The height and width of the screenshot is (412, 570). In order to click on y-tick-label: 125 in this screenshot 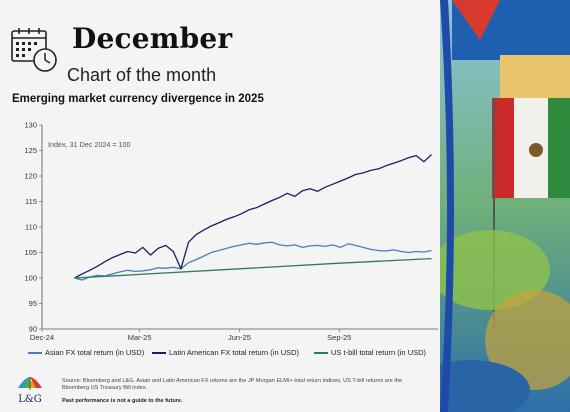, I will do `click(30, 150)`.